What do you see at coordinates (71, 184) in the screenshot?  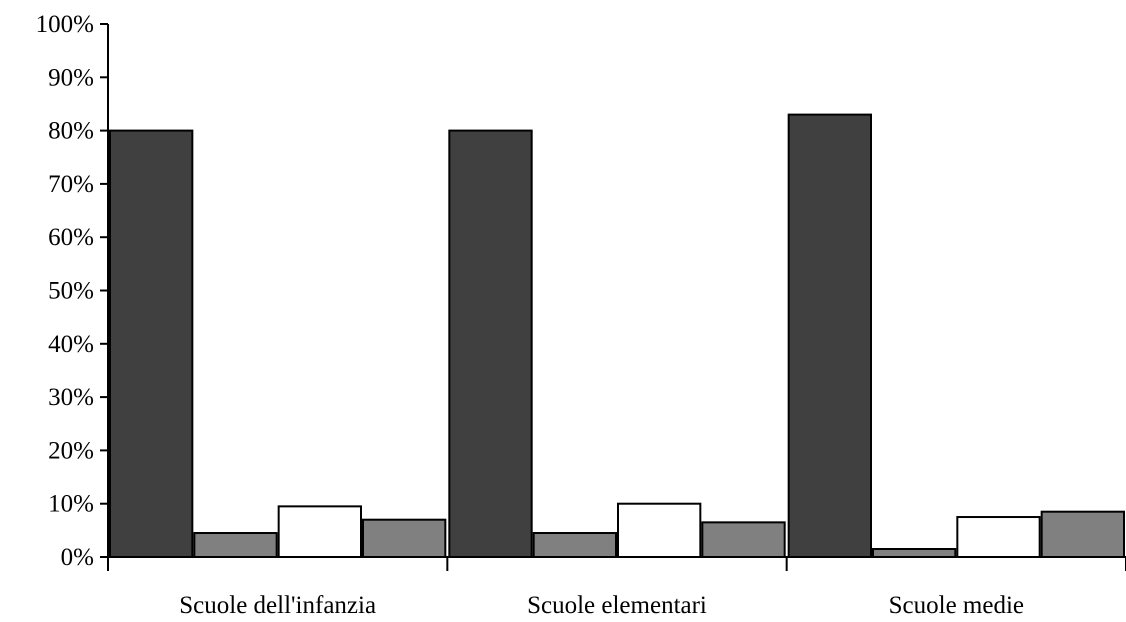 I see `y-tick-label: 70%` at bounding box center [71, 184].